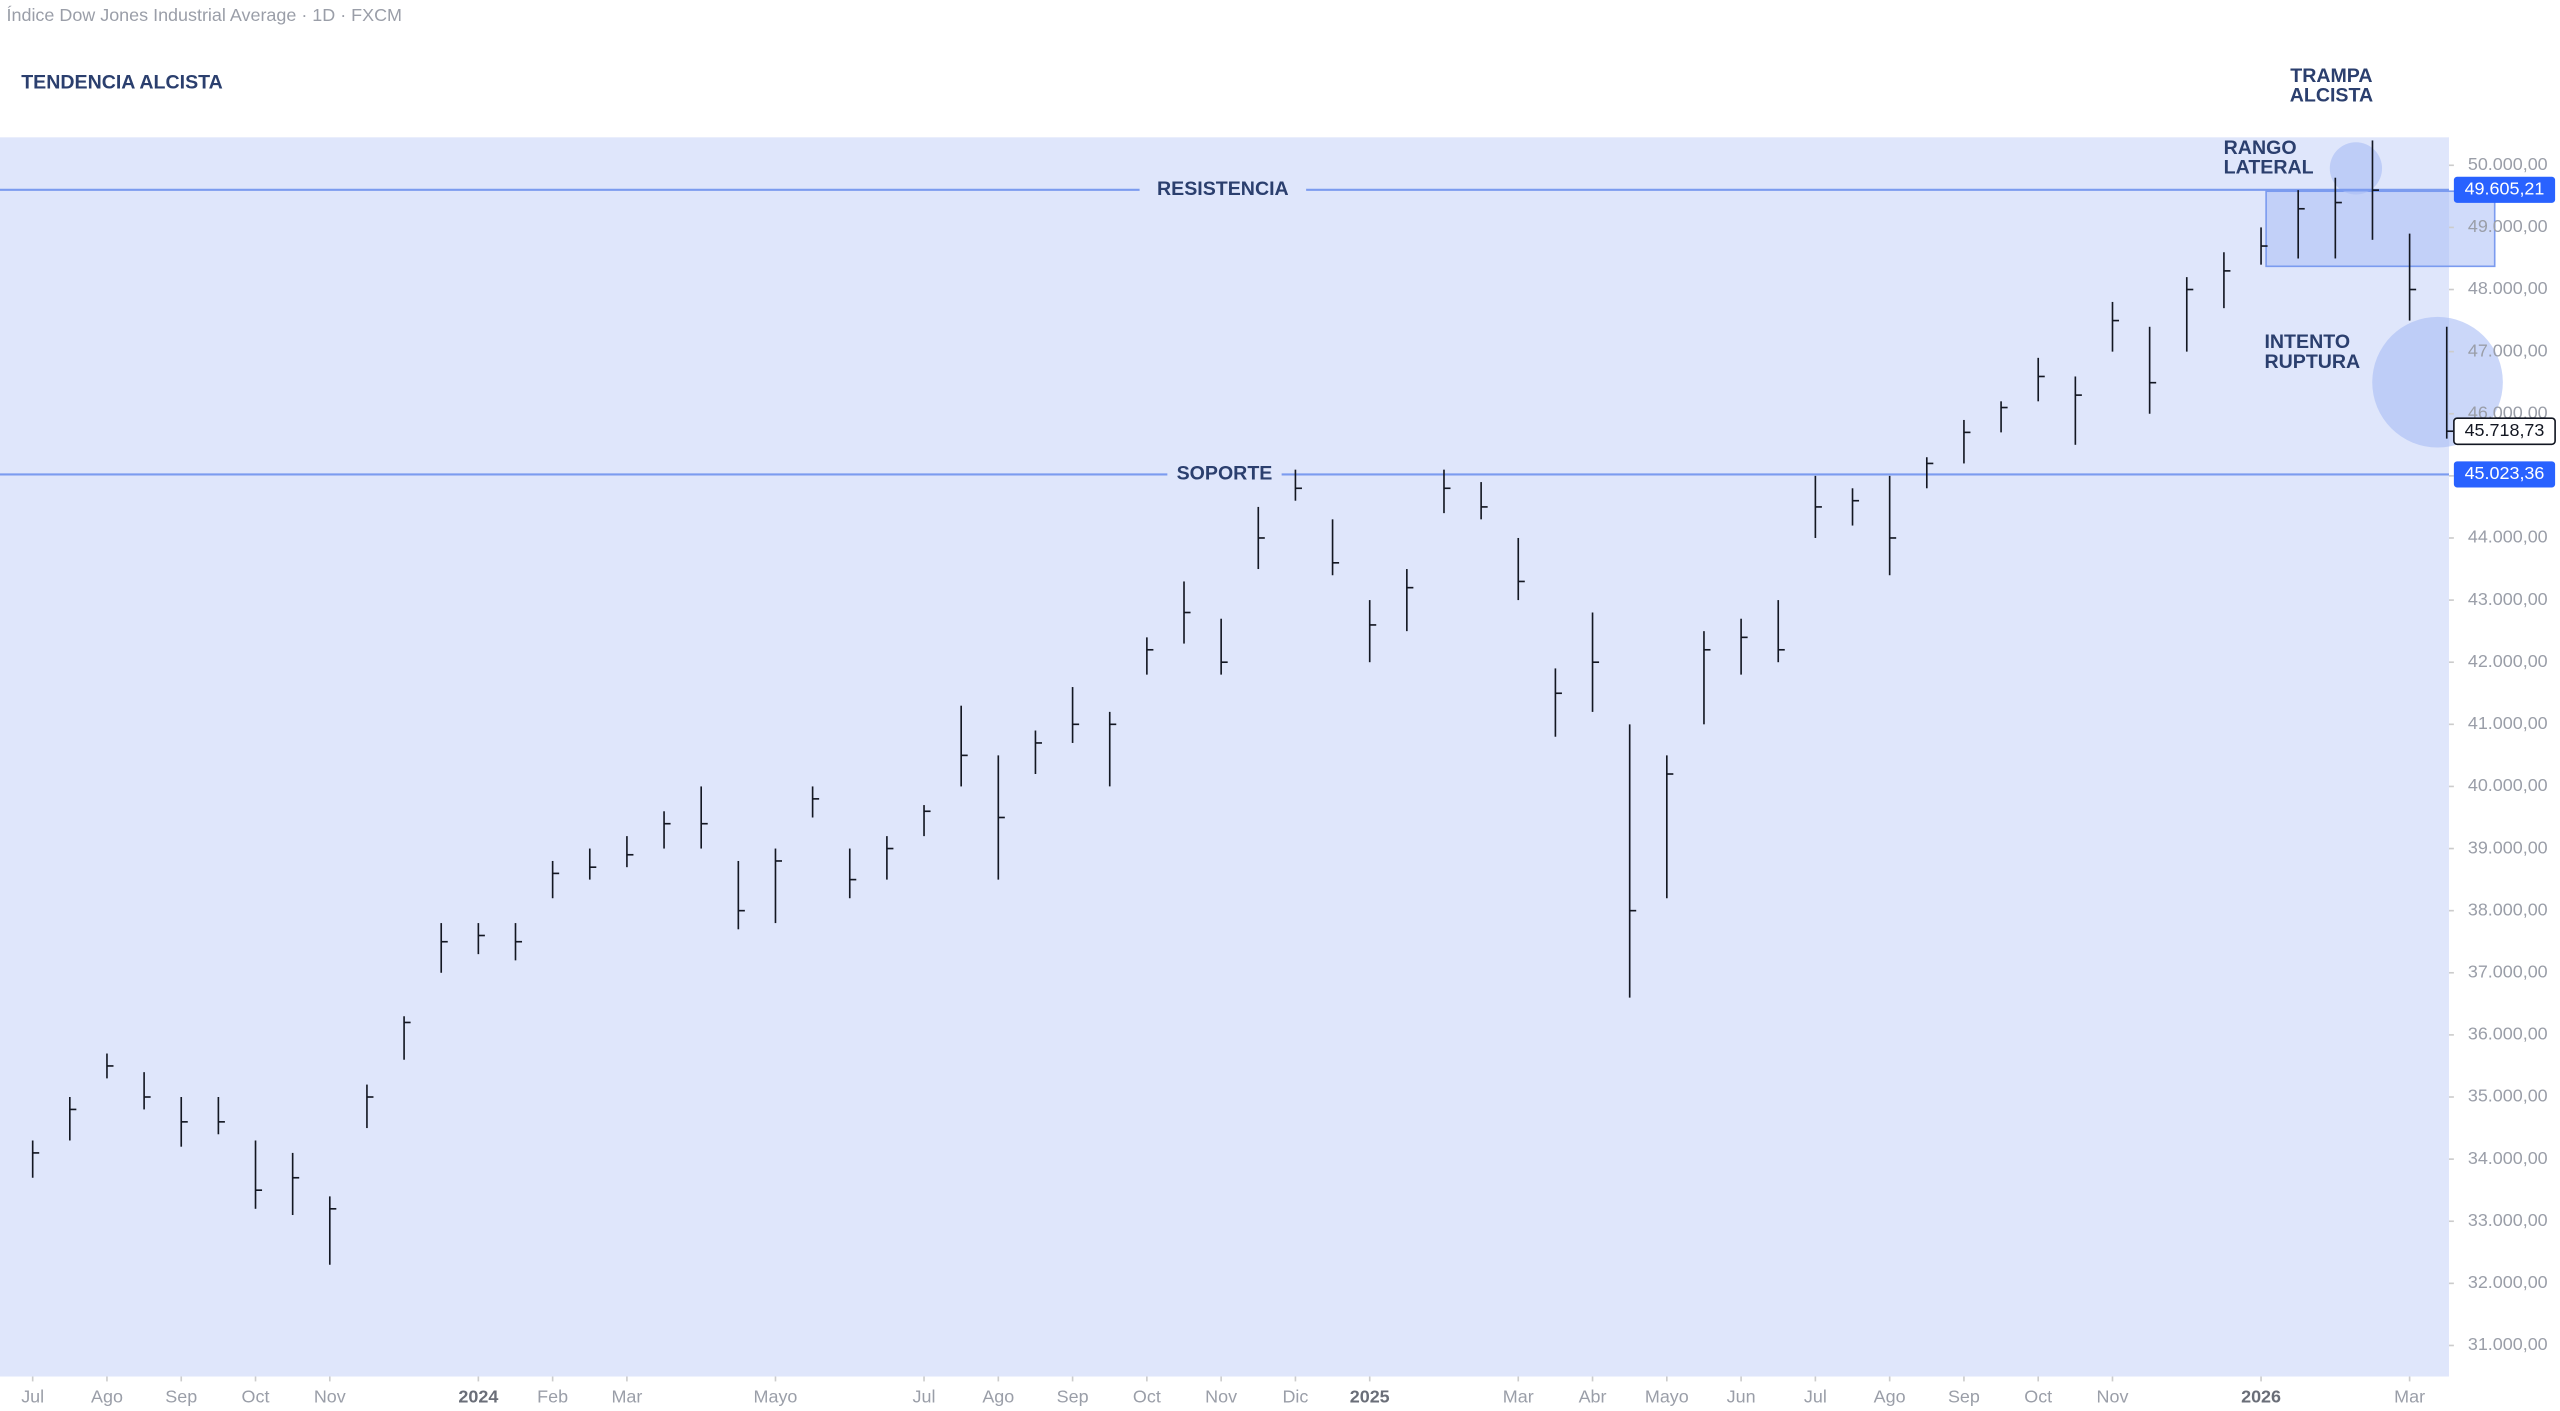  What do you see at coordinates (1370, 1396) in the screenshot?
I see `x-tick-label: 2025` at bounding box center [1370, 1396].